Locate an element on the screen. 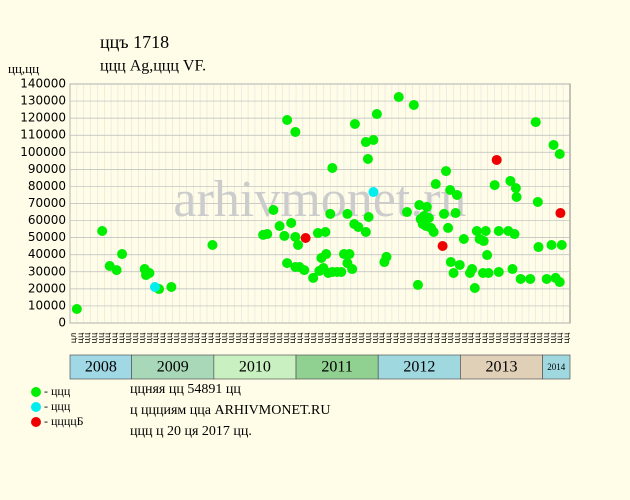  note: ц ццциям цца ARHIVMONET.RU is located at coordinates (230, 410).